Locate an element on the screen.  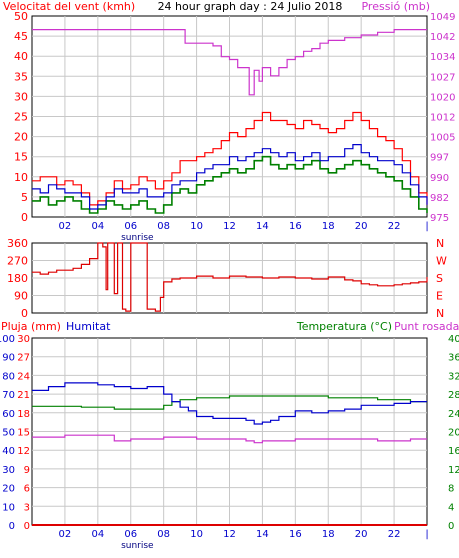
pressure-tick-label: 1027 is located at coordinates (442, 77).